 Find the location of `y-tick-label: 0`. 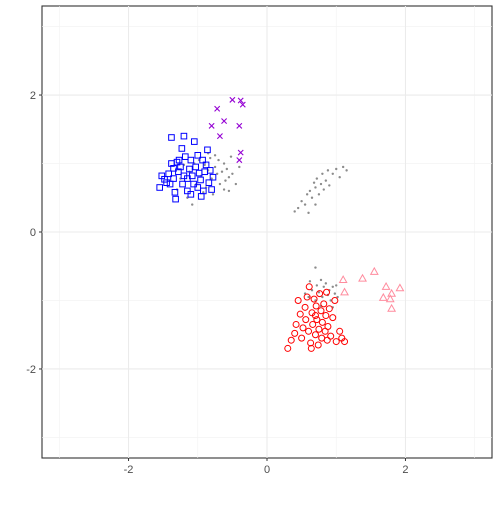

y-tick-label: 0 is located at coordinates (33, 233).